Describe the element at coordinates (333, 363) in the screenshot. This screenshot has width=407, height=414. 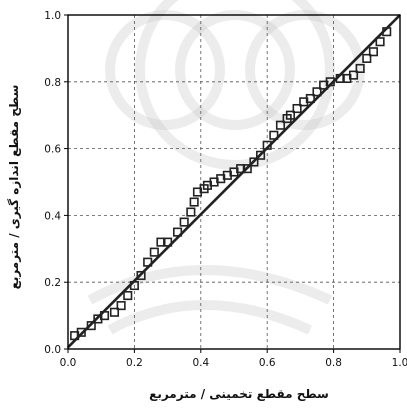
I see `x-tick-label: 0.8` at that location.